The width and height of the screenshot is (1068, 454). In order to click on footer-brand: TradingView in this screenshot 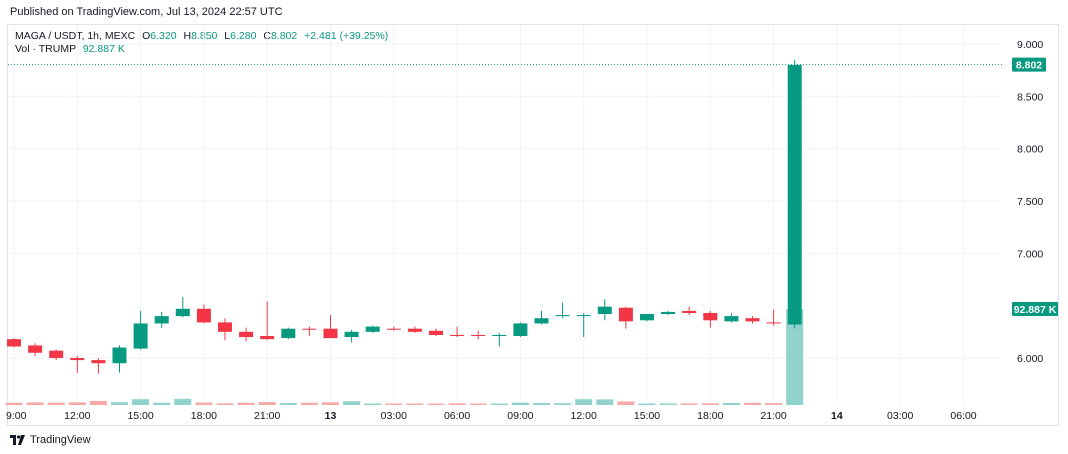, I will do `click(60, 440)`.